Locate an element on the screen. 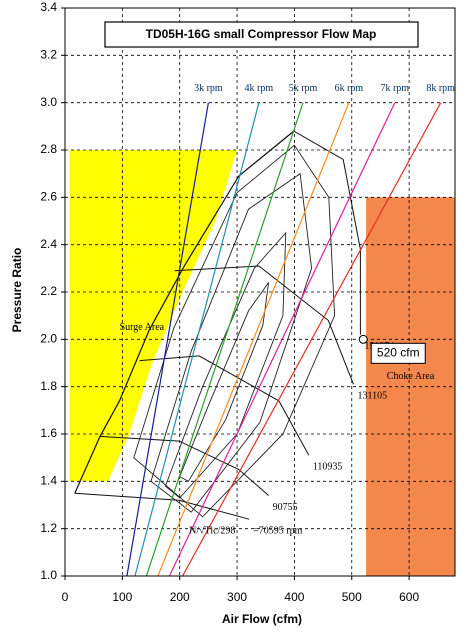 The height and width of the screenshot is (633, 470). y-tick-label: 2.0 is located at coordinates (48, 339).